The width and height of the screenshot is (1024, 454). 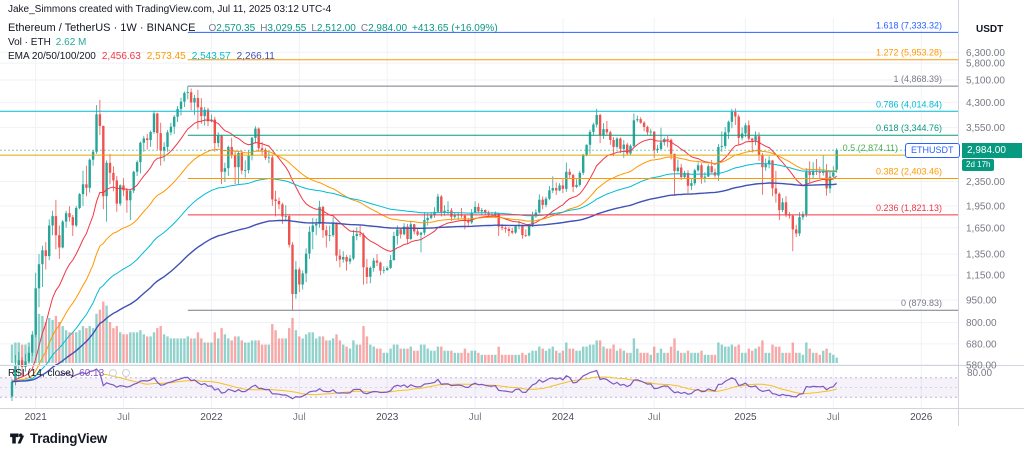 What do you see at coordinates (52, 56) in the screenshot?
I see `ema-indicator-title: EMA 20/50/100/200` at bounding box center [52, 56].